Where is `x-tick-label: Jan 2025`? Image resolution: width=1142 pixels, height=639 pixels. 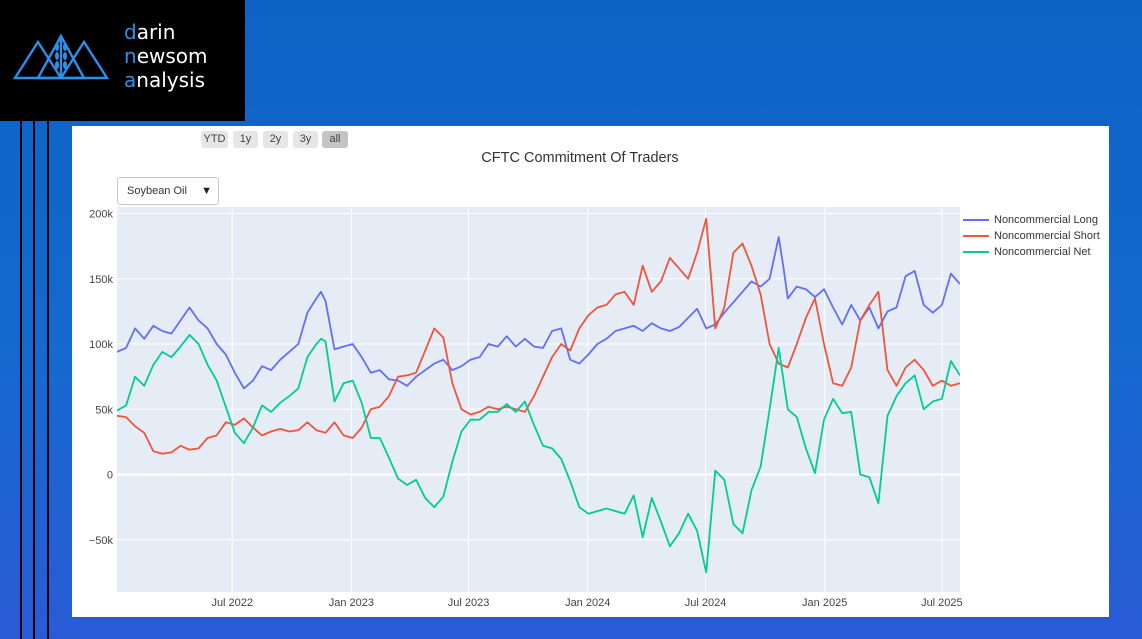
x-tick-label: Jan 2025 is located at coordinates (824, 603).